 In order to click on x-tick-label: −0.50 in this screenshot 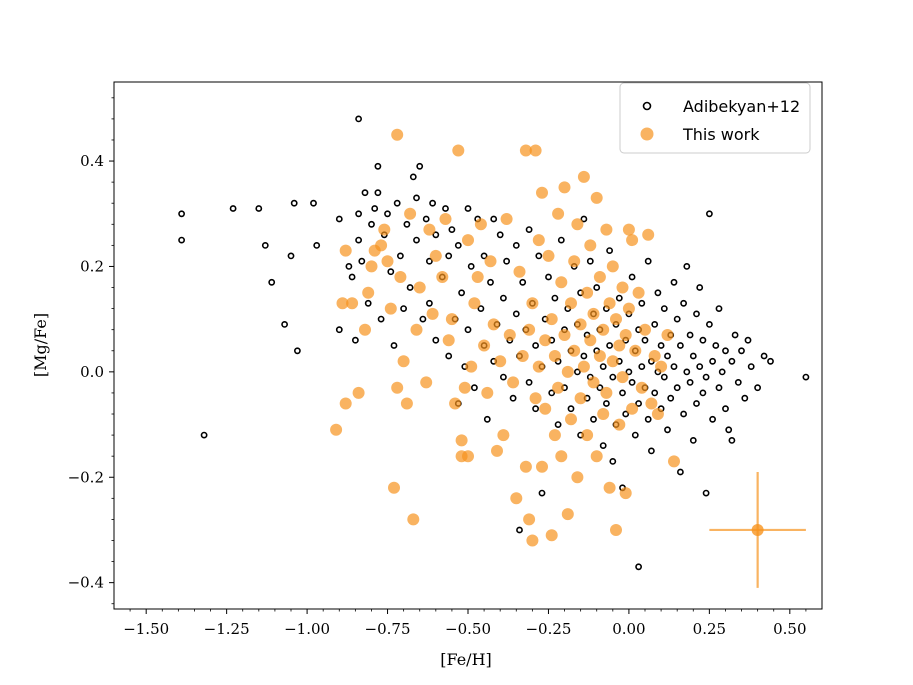, I will do `click(468, 629)`.